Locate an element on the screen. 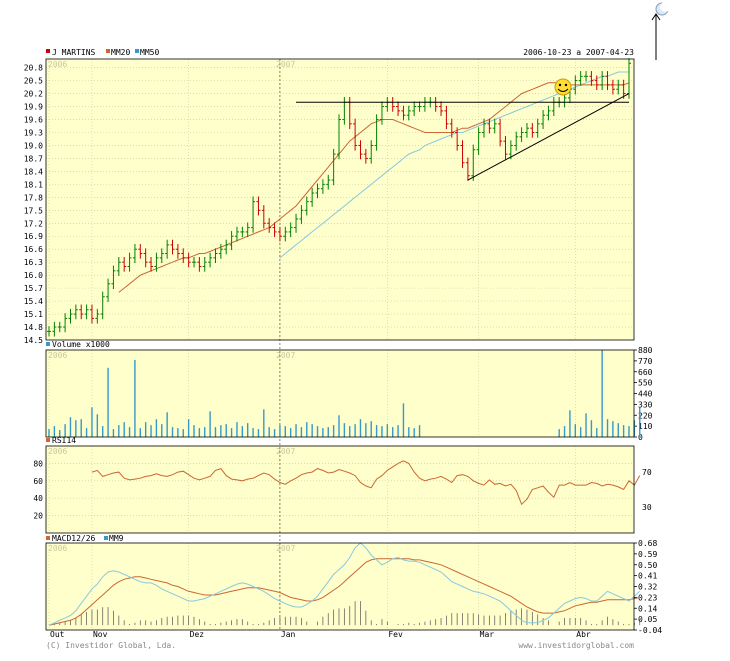  volume-title: Volume x1000 is located at coordinates (81, 344).